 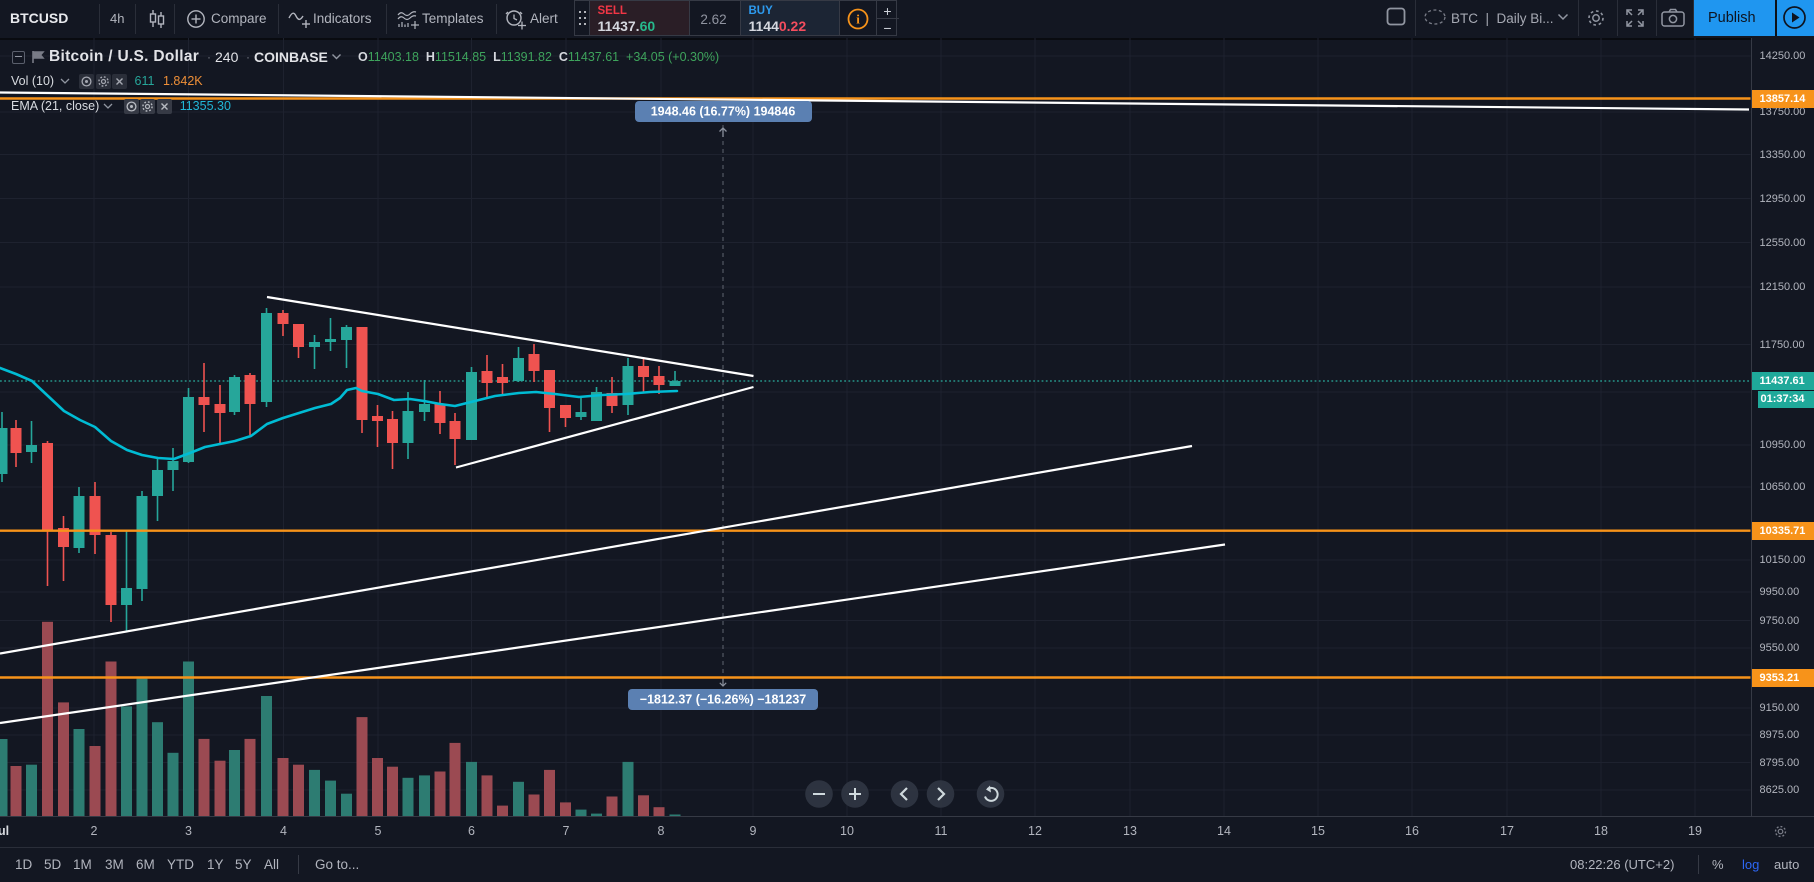 What do you see at coordinates (723, 700) in the screenshot?
I see `svg-text: −1812.37 (−16.26%) −181237` at bounding box center [723, 700].